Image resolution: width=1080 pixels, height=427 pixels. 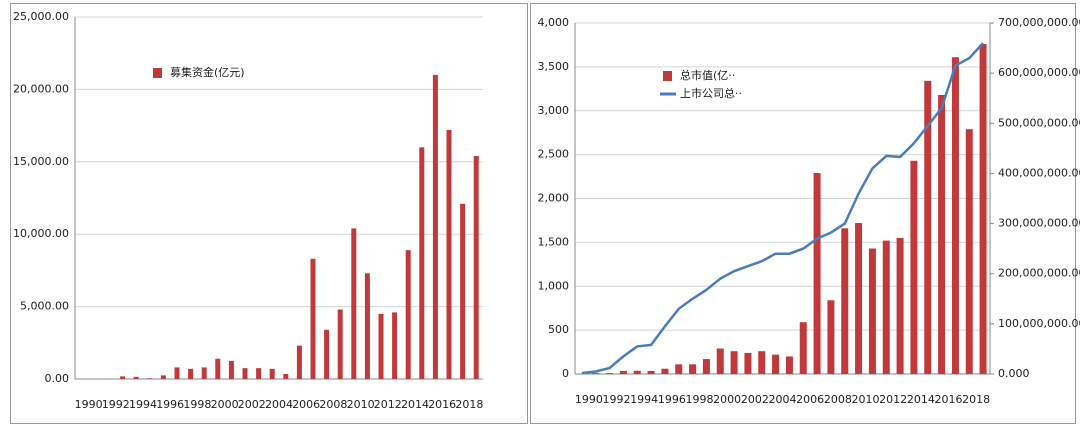 What do you see at coordinates (41, 233) in the screenshot?
I see `y-tick-label: 10,000.00` at bounding box center [41, 233].